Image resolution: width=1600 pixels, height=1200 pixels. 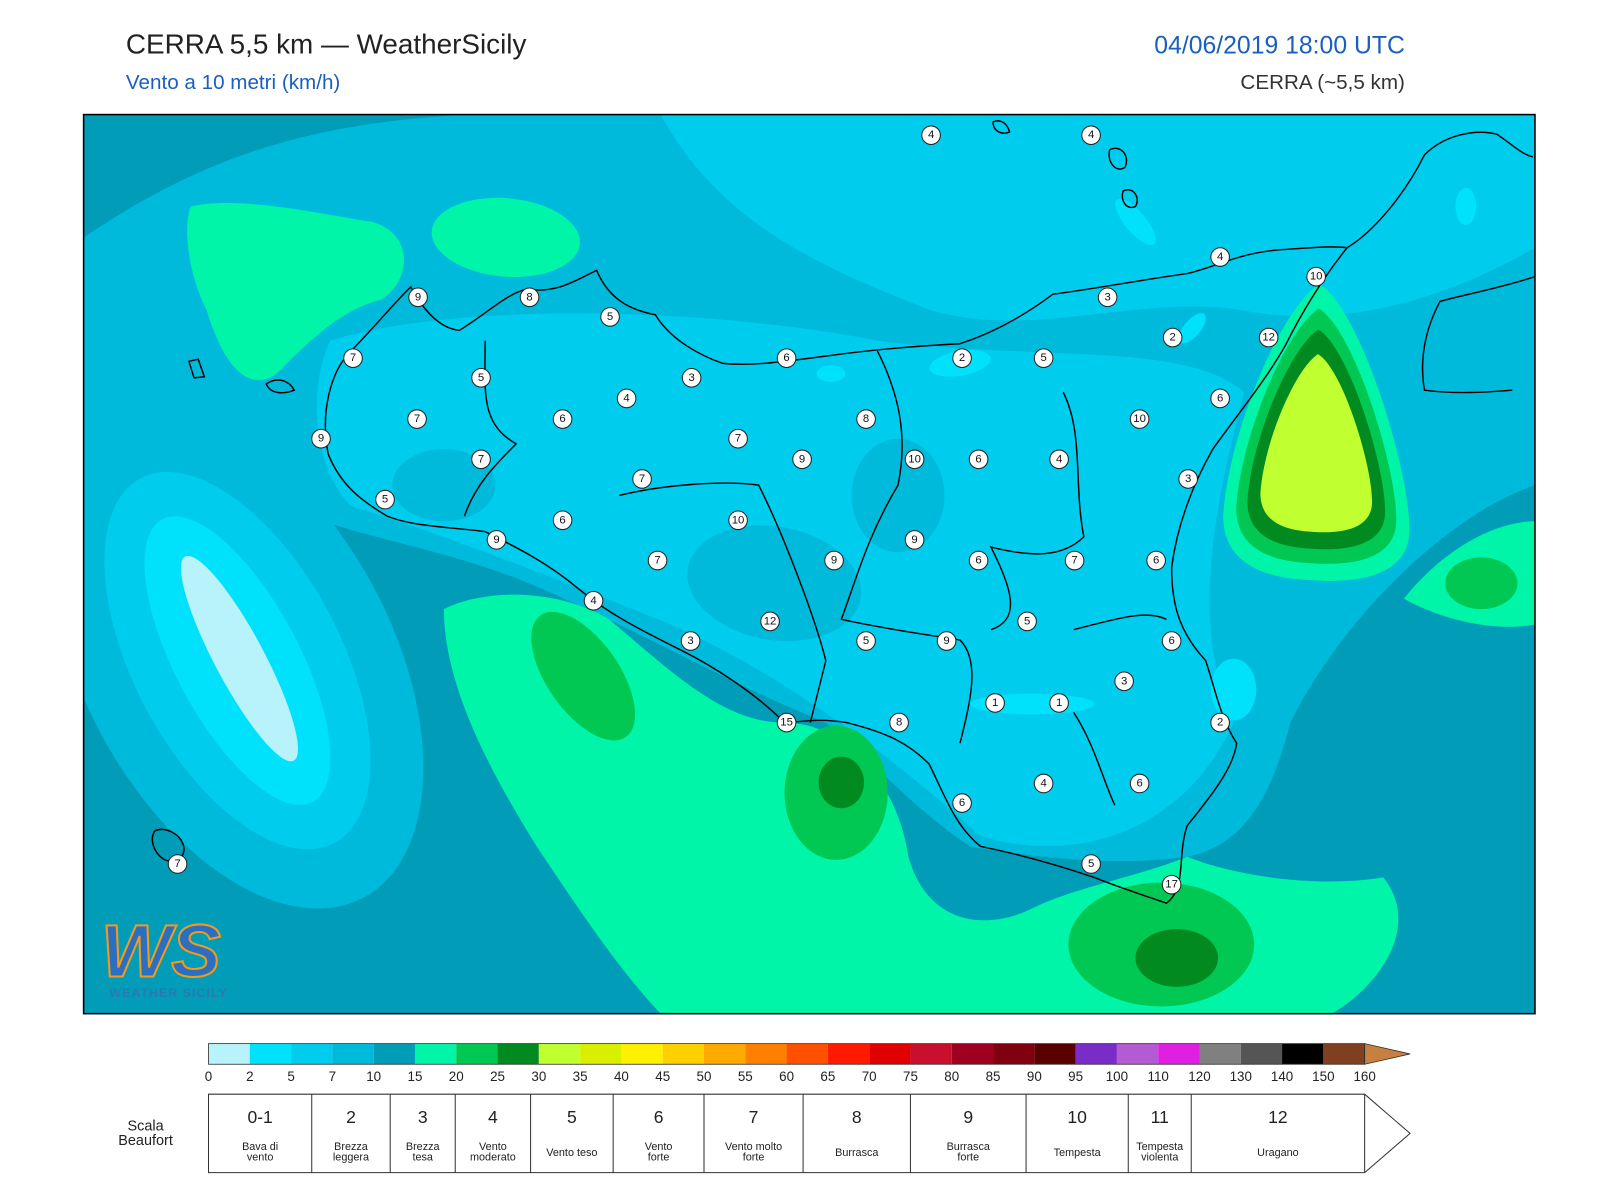 I want to click on beaufort-force: 7, so click(x=754, y=1117).